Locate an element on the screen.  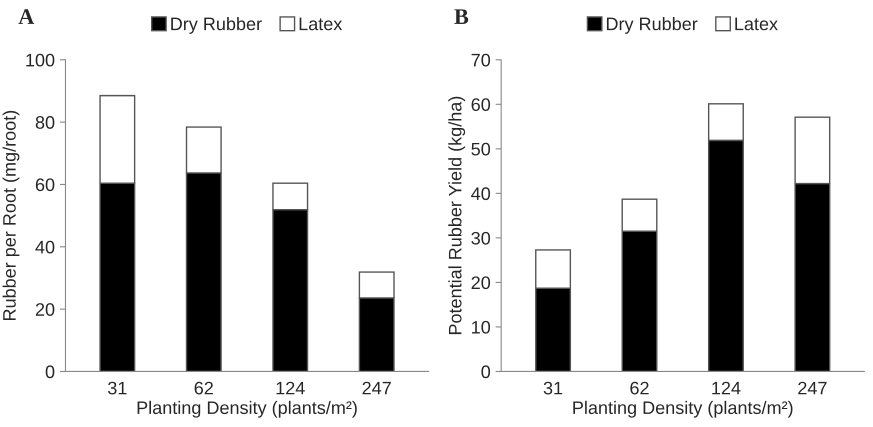
y-tick-label: 30 is located at coordinates (480, 238).